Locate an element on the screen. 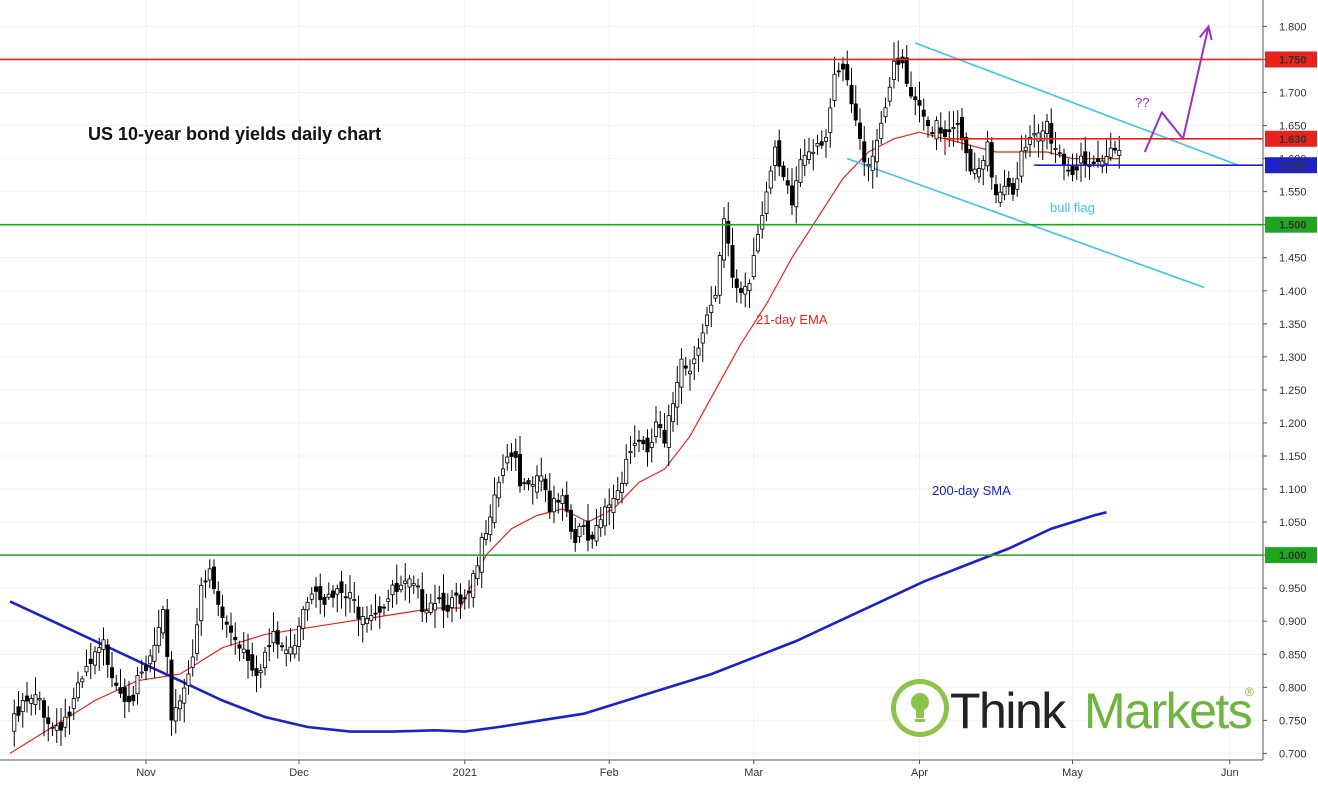 Image resolution: width=1318 pixels, height=787 pixels. ema-label: 21-day EMA is located at coordinates (792, 319).